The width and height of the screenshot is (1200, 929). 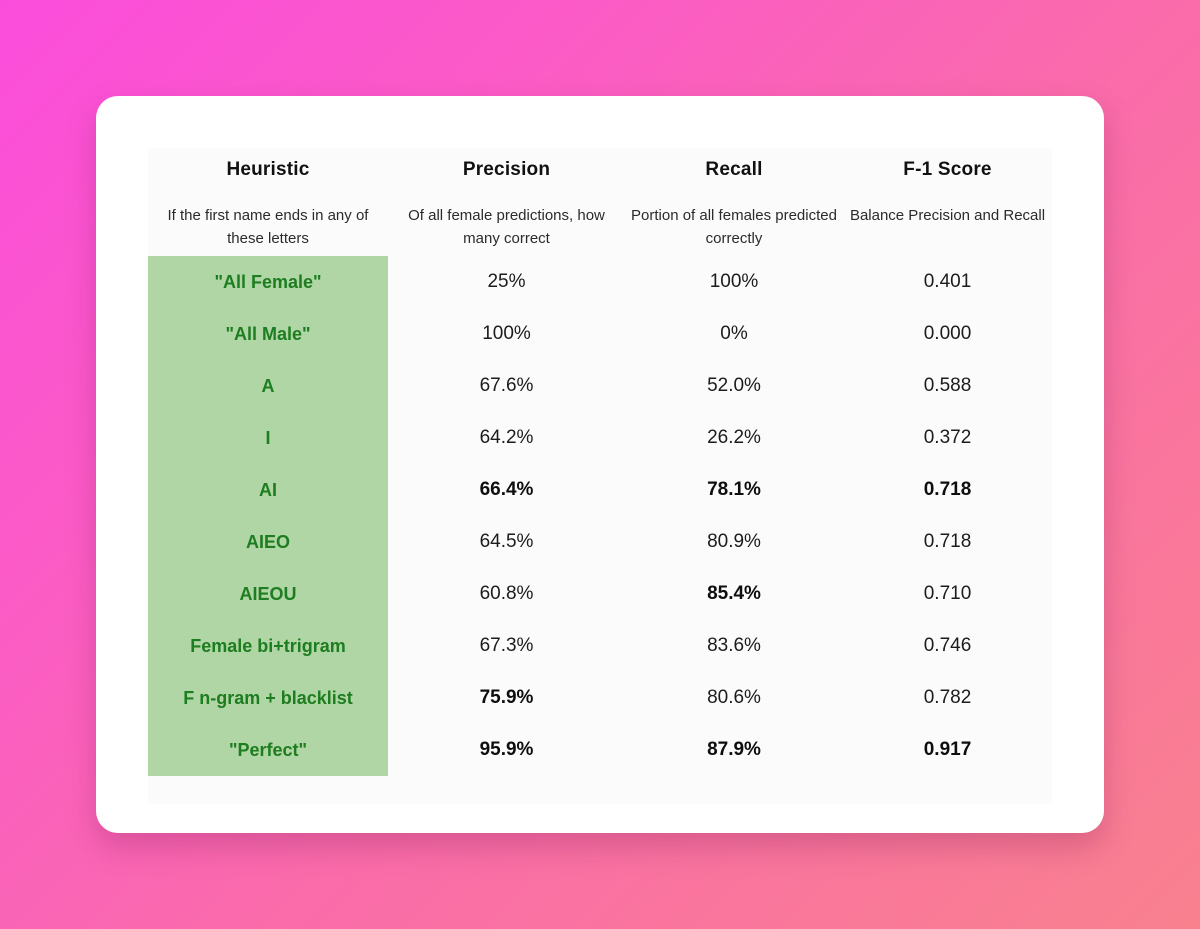 I want to click on precision-cell: 66.4%, so click(x=506, y=489).